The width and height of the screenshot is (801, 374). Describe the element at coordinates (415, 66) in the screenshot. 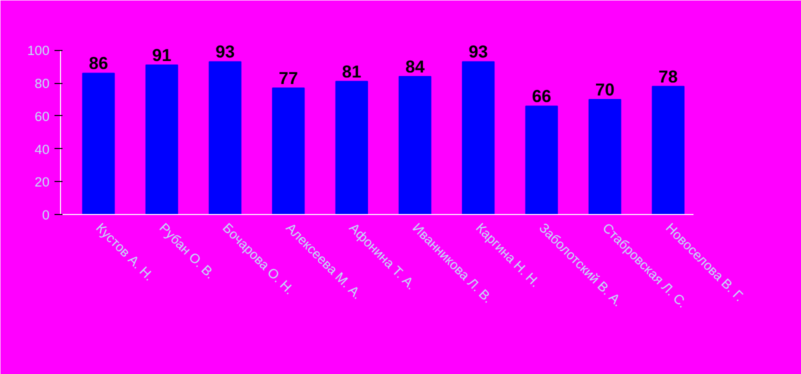

I see `data-label: 84` at that location.